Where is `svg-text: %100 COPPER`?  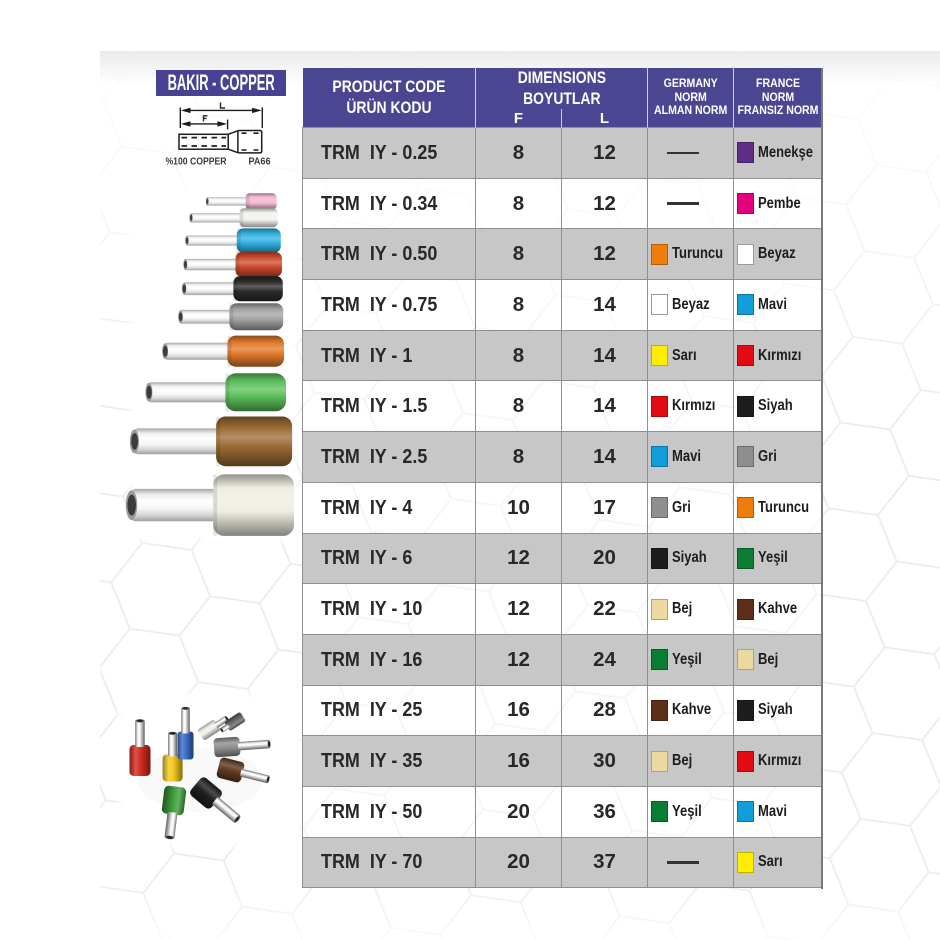
svg-text: %100 COPPER is located at coordinates (196, 162).